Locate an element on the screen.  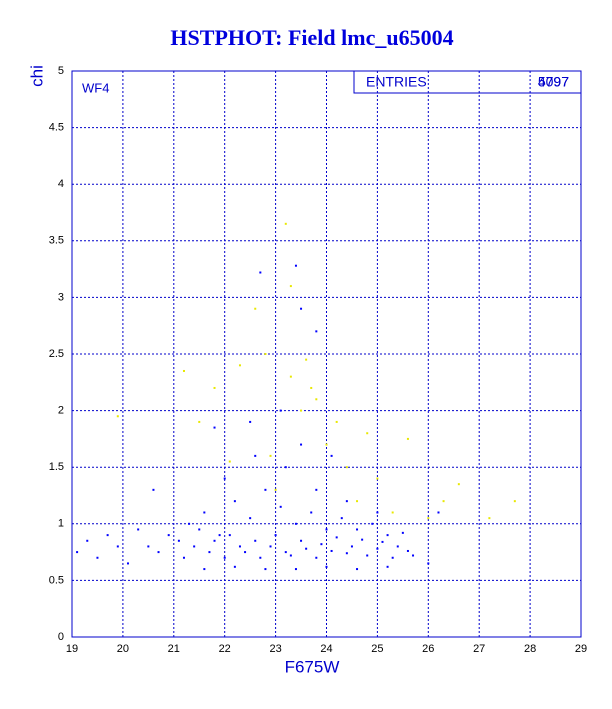
x-axis-label: F675W is located at coordinates (312, 666).